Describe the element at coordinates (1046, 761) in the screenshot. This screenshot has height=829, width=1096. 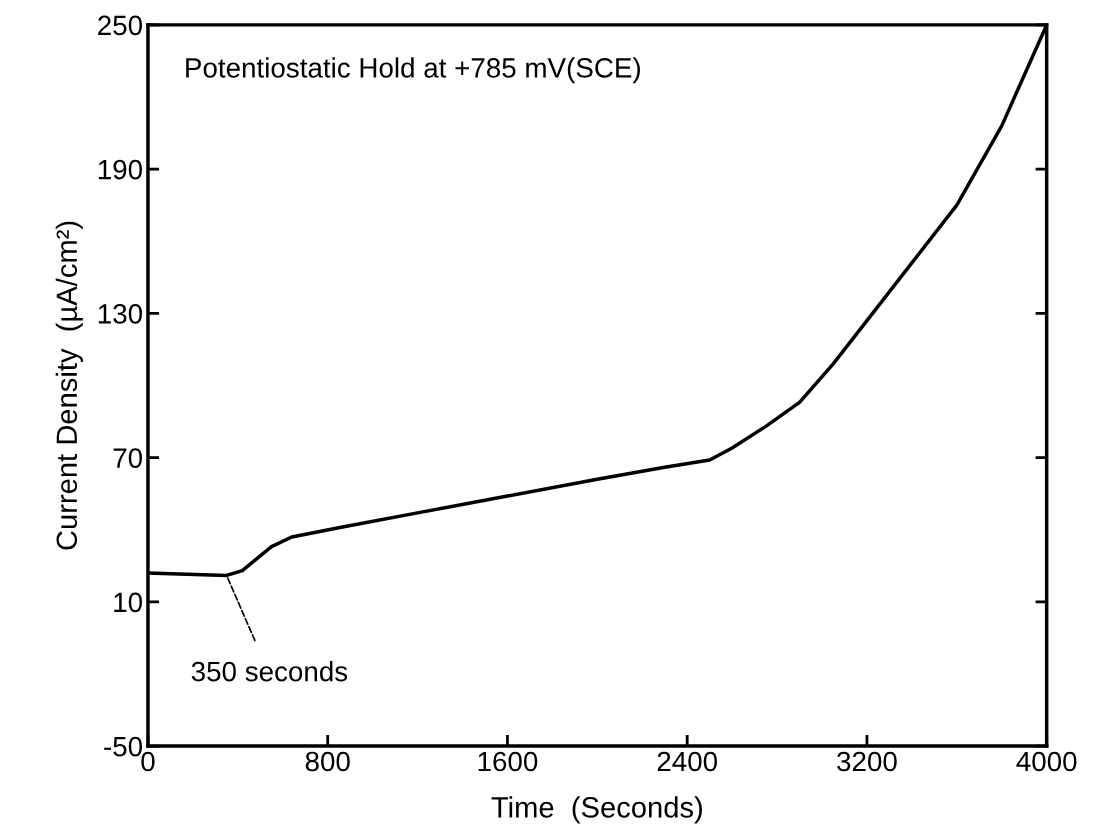
I see `x-tick-label: 4000` at that location.